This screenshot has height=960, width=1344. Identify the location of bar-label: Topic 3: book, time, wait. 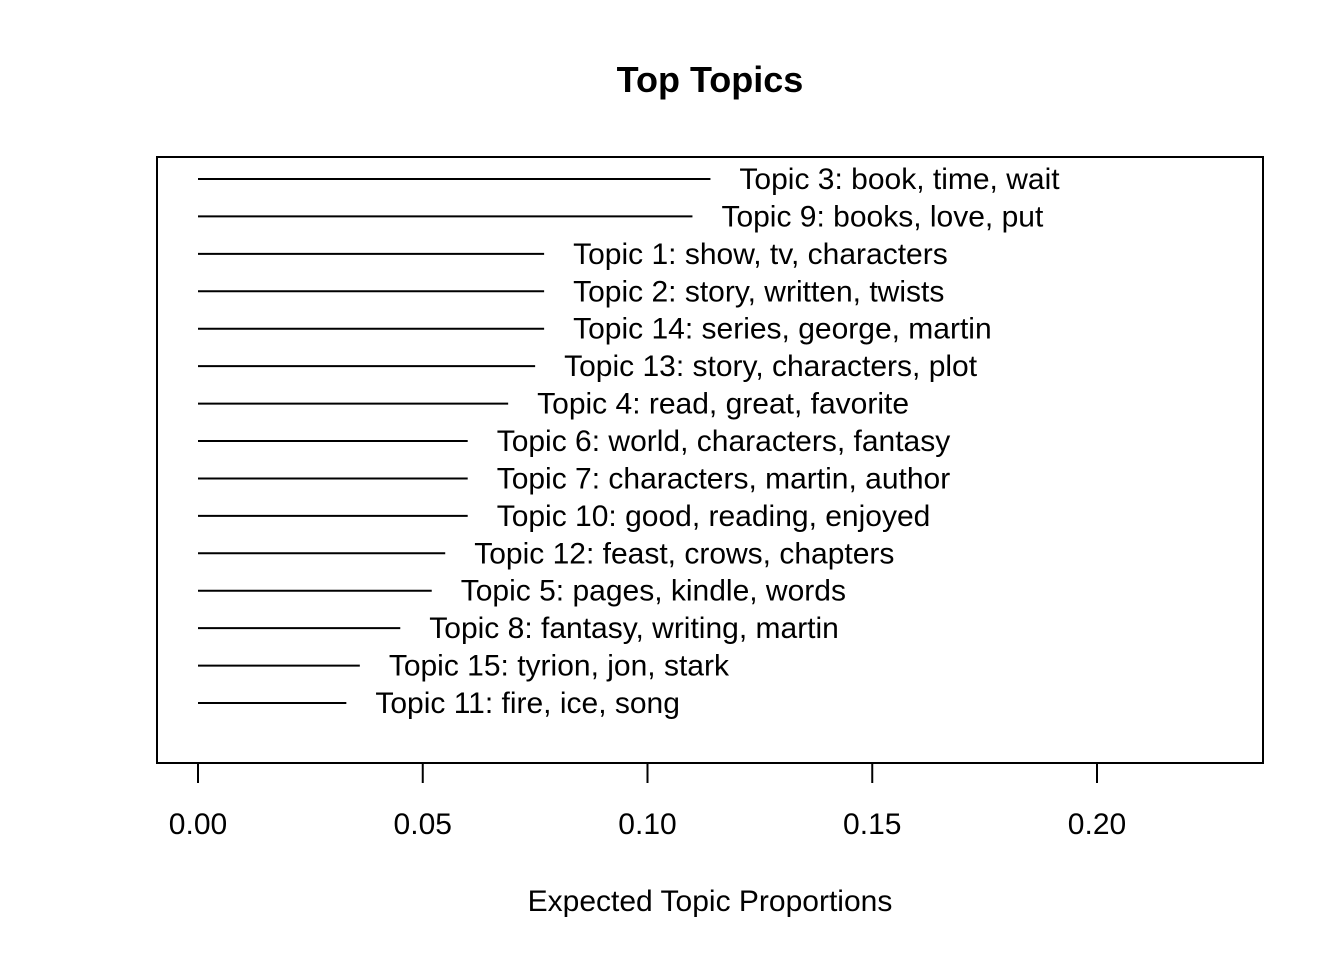
(899, 179).